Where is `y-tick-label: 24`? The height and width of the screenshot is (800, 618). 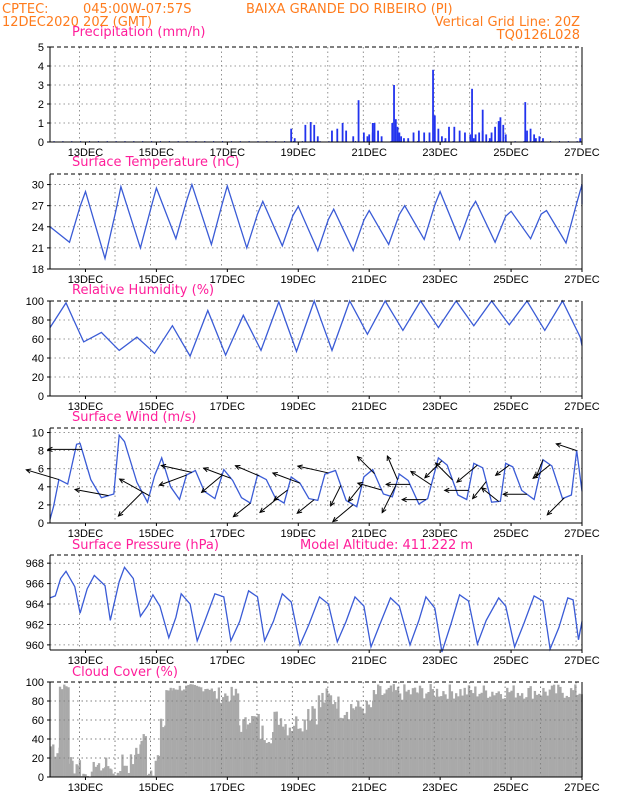 y-tick-label: 24 is located at coordinates (38, 228).